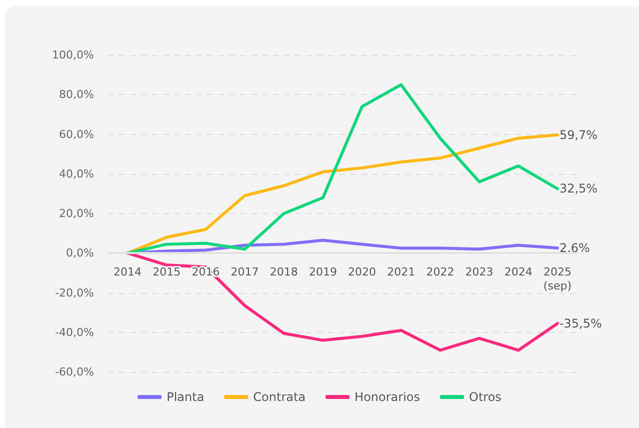 The image size is (639, 428). I want to click on x-tick-label: 2017, so click(244, 272).